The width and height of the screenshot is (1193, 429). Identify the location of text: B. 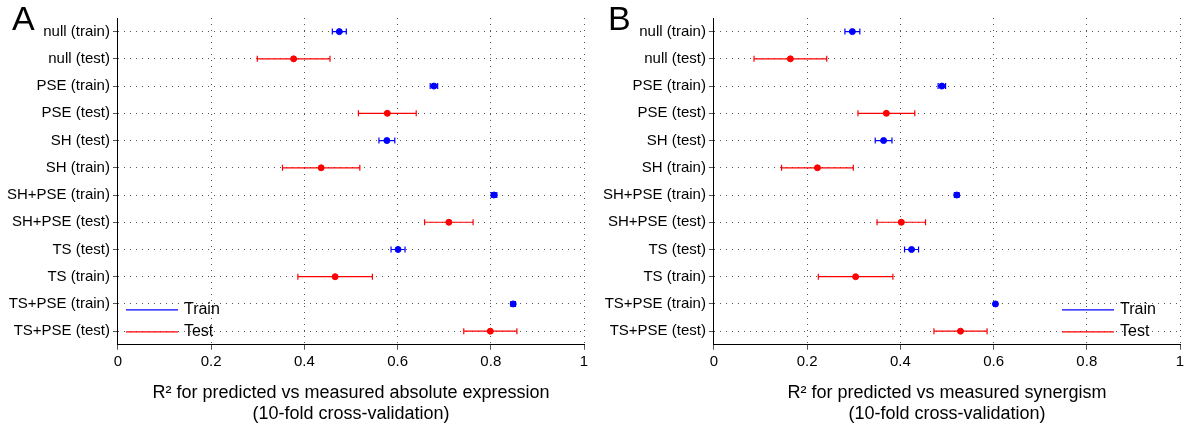
(619, 19).